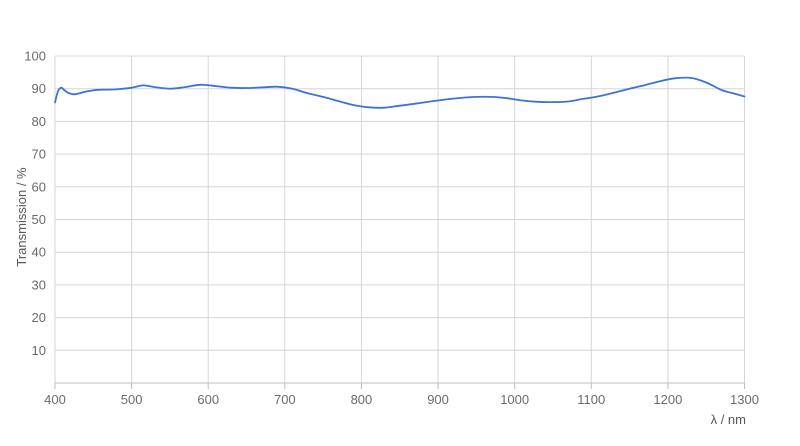  What do you see at coordinates (39, 154) in the screenshot?
I see `y-tick-label: 70` at bounding box center [39, 154].